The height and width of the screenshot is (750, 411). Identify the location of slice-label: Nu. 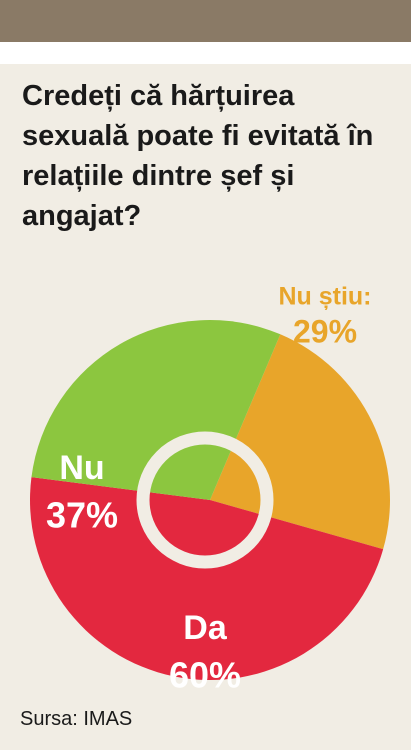
(81, 468).